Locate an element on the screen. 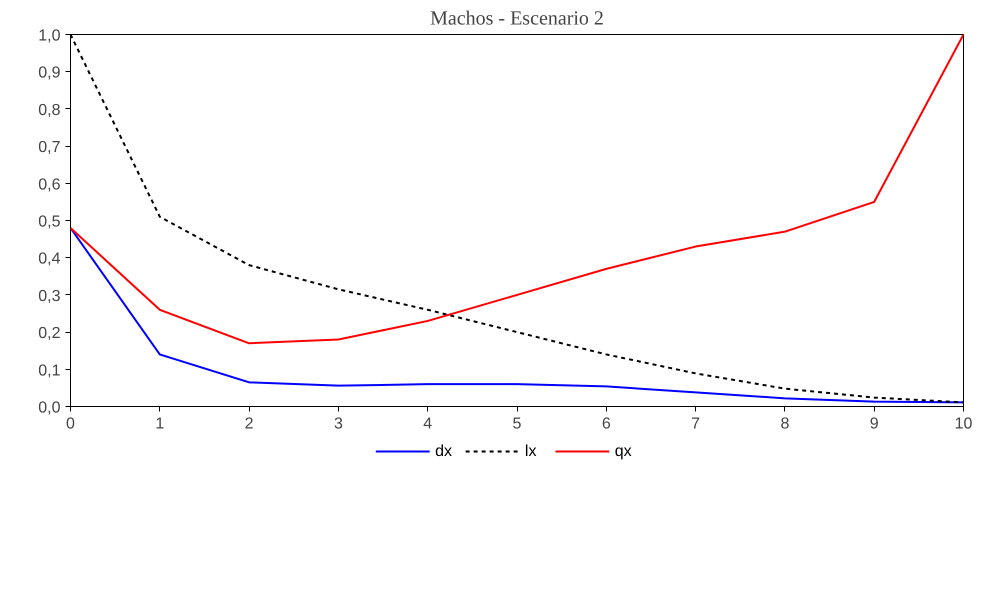 The width and height of the screenshot is (995, 589). y-tick-label: 0,1 is located at coordinates (49, 371).